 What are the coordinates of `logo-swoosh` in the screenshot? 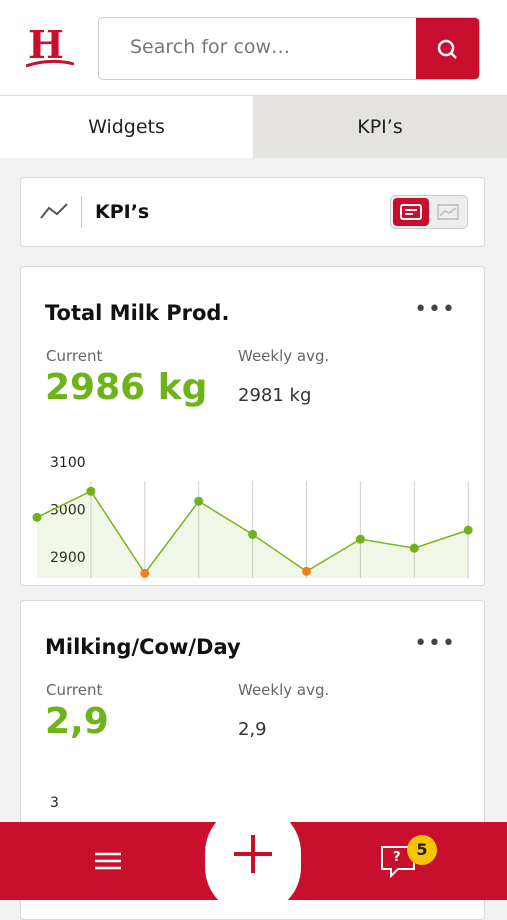 It's located at (50, 63).